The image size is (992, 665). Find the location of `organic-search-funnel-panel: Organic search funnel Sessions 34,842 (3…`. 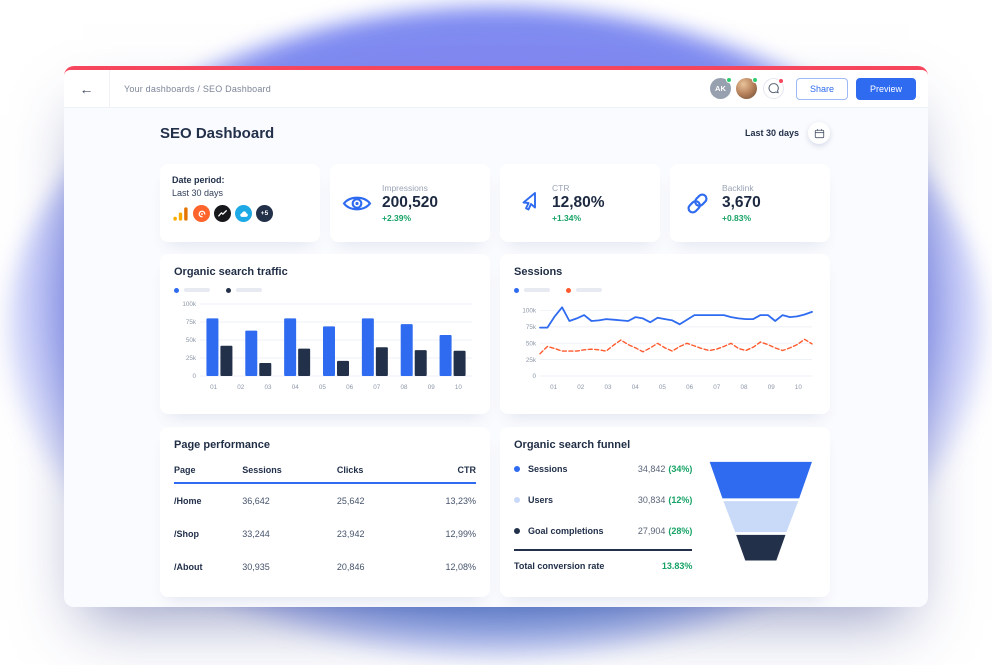

organic-search-funnel-panel: Organic search funnel Sessions 34,842 (3… is located at coordinates (665, 512).